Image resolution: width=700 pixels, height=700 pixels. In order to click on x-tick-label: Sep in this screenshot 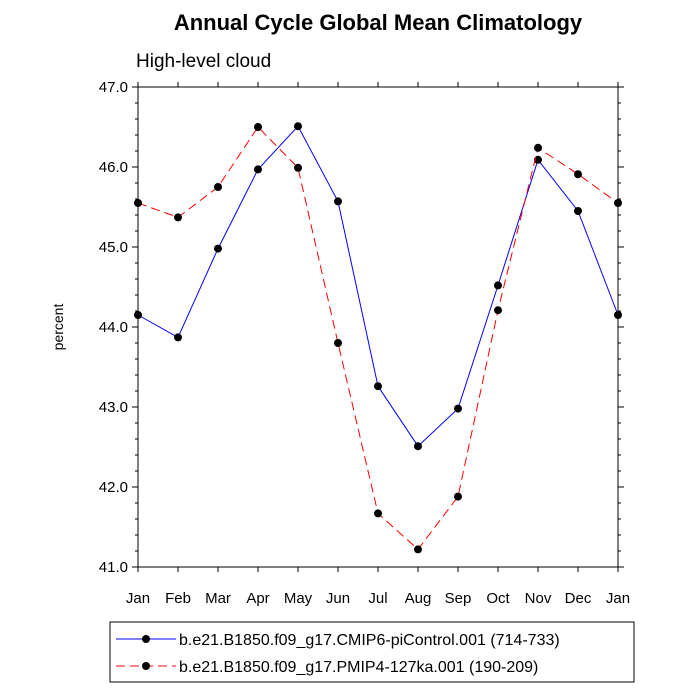, I will do `click(458, 598)`.